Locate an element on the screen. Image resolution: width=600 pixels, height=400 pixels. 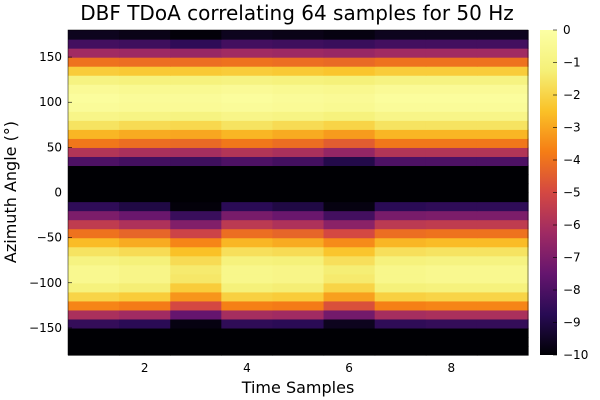
y-axis-ticks: −150 −100 −50 0 50 100 150 is located at coordinates (50, 192).